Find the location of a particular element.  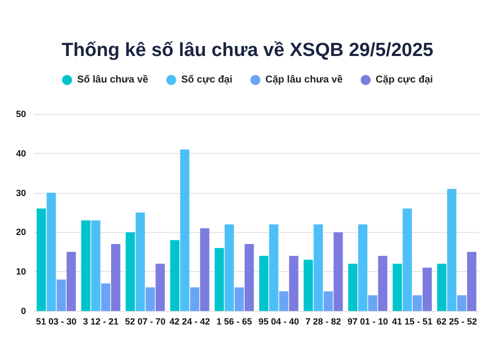

x-tick-label: 51 03 - 30 is located at coordinates (56, 321).